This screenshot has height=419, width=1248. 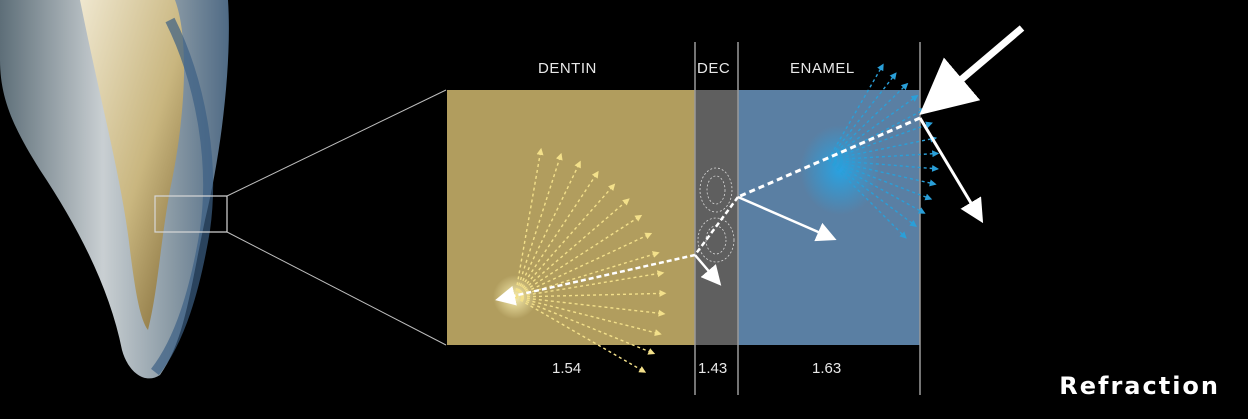 I want to click on reflected-ray-dec-boundary, so click(x=787, y=218).